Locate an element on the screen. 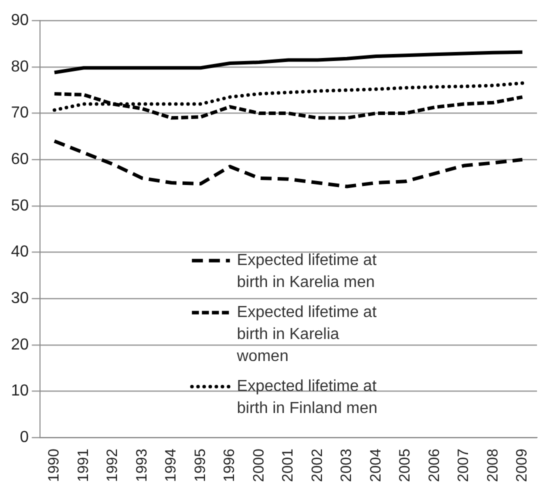  x-tick-label: 1993 is located at coordinates (141, 465).